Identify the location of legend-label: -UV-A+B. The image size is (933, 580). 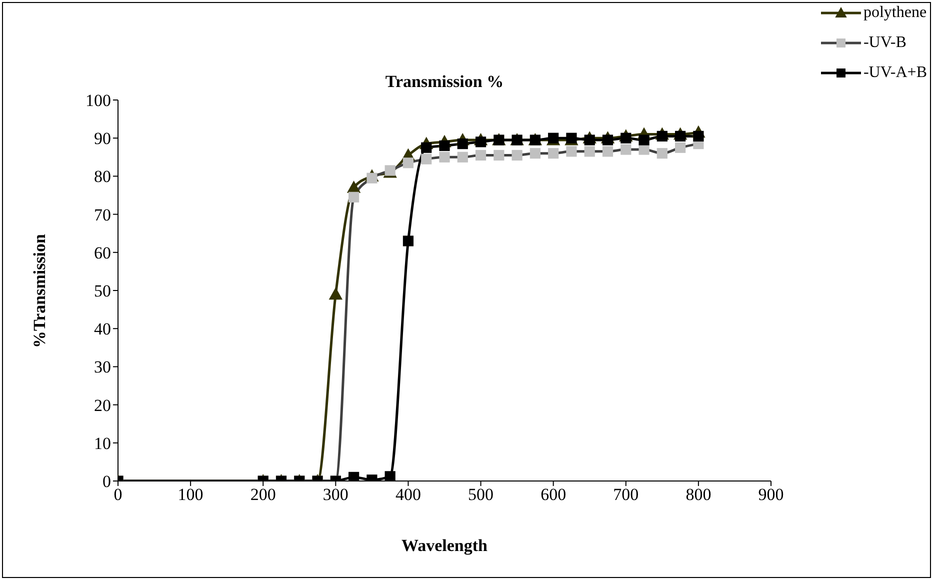
(895, 73).